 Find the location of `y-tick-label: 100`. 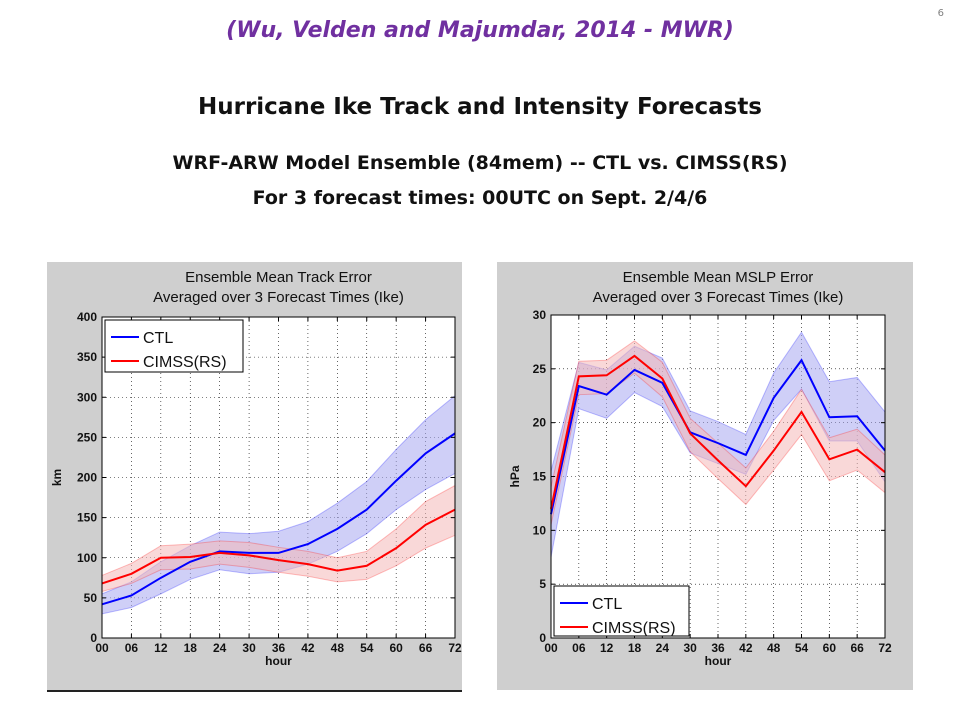

y-tick-label: 100 is located at coordinates (87, 558).